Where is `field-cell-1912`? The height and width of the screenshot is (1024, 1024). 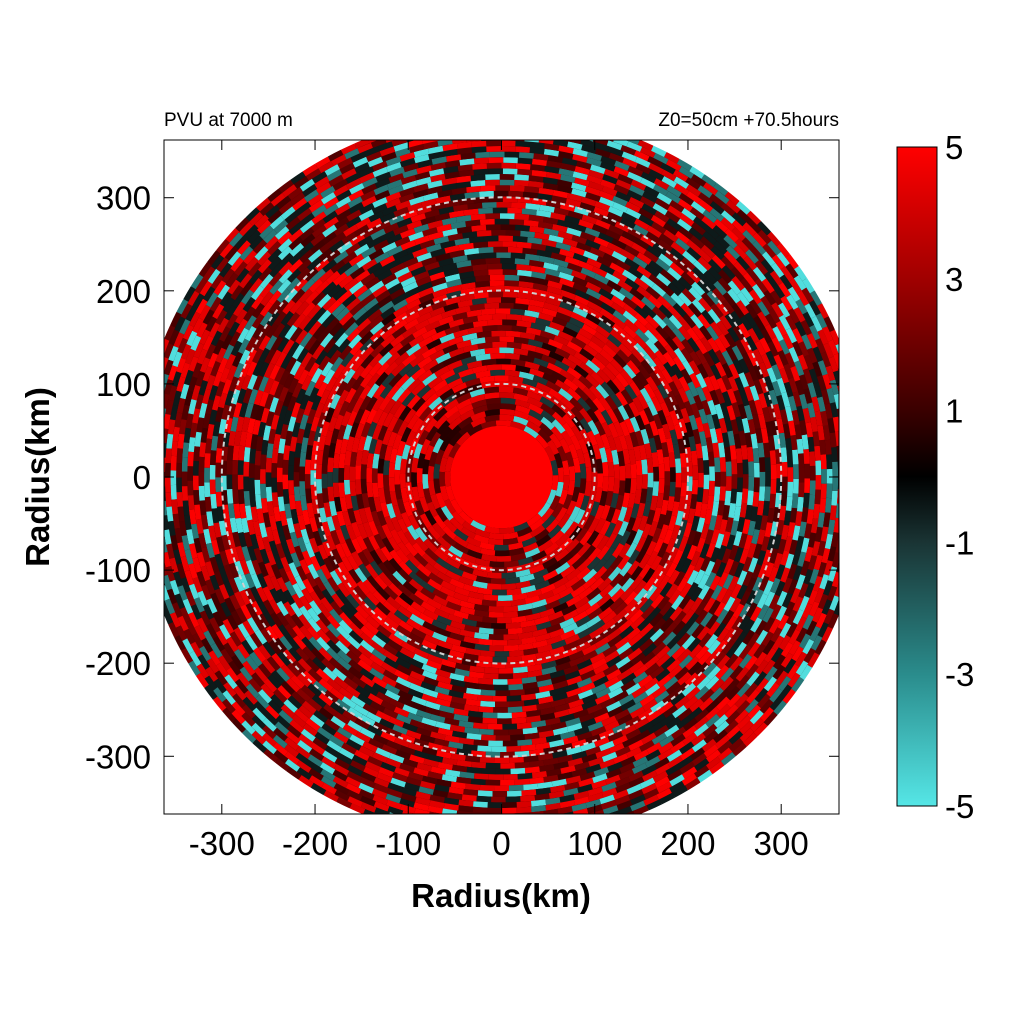
field-cell-1912 is located at coordinates (719, 411).